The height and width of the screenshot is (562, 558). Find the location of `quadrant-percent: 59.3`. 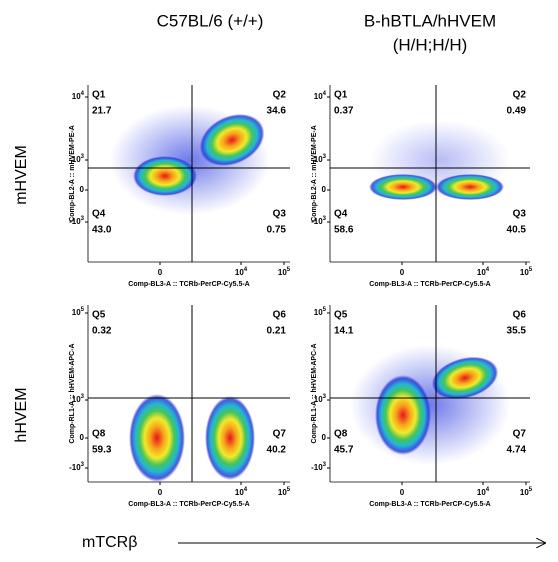

quadrant-percent: 59.3 is located at coordinates (102, 450).